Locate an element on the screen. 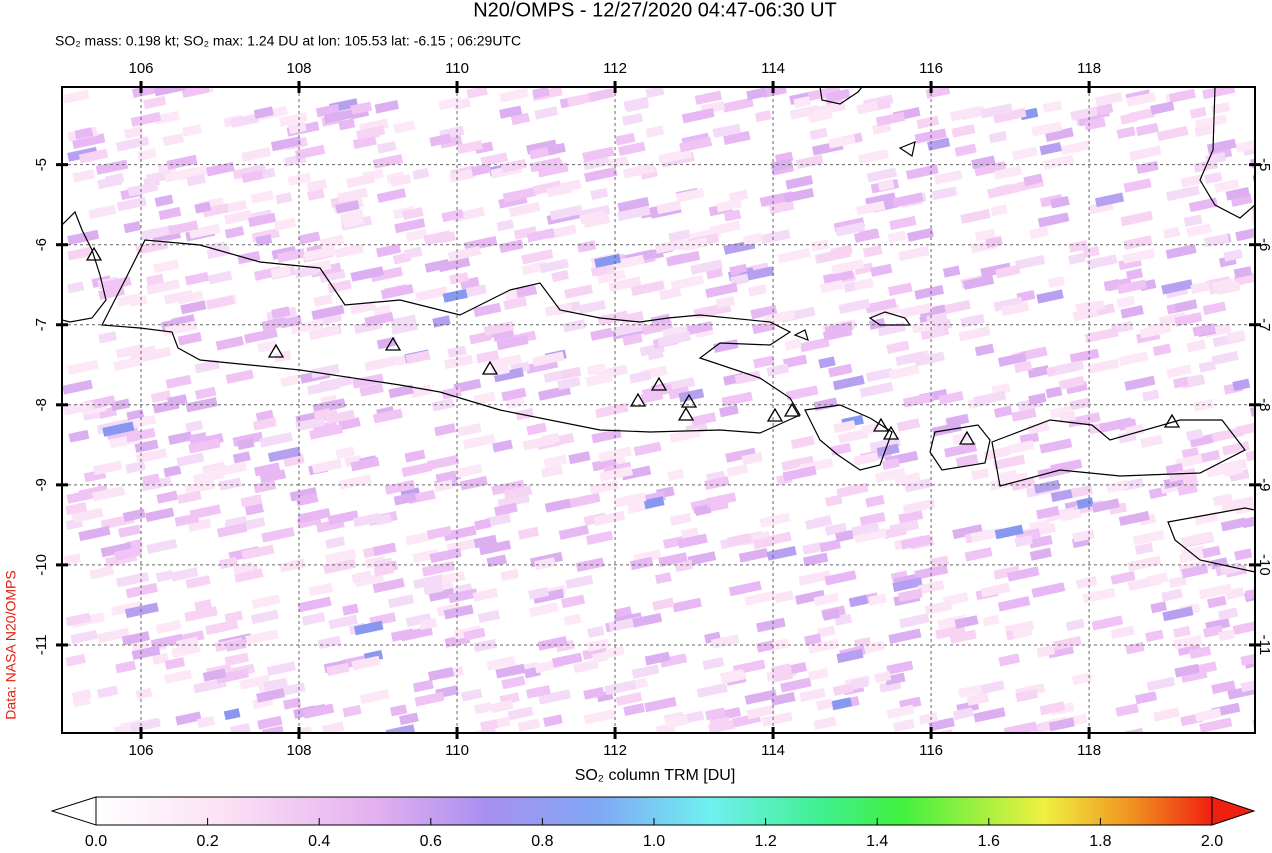 The image size is (1272, 853). colorbar-tick-label: 0.0 is located at coordinates (96, 841).